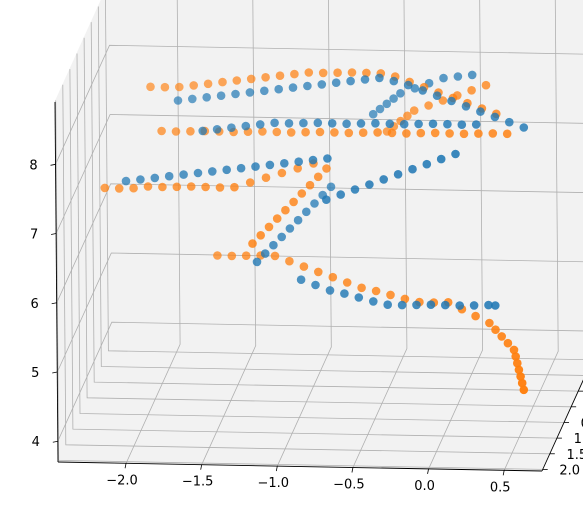 Image resolution: width=583 pixels, height=510 pixels. What do you see at coordinates (35, 373) in the screenshot?
I see `z-tick-label: 5` at bounding box center [35, 373].